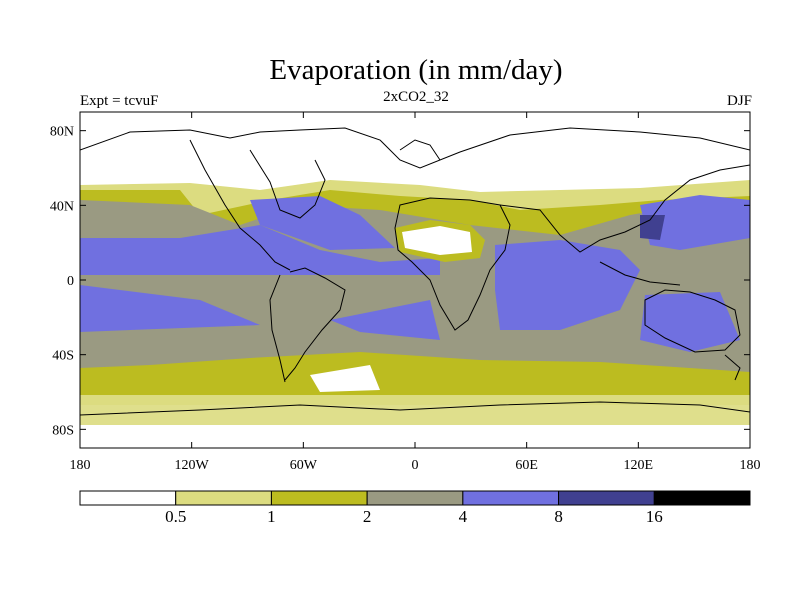  Describe the element at coordinates (322, 223) in the screenshot. I see `band-blue-gulf-stream` at that location.